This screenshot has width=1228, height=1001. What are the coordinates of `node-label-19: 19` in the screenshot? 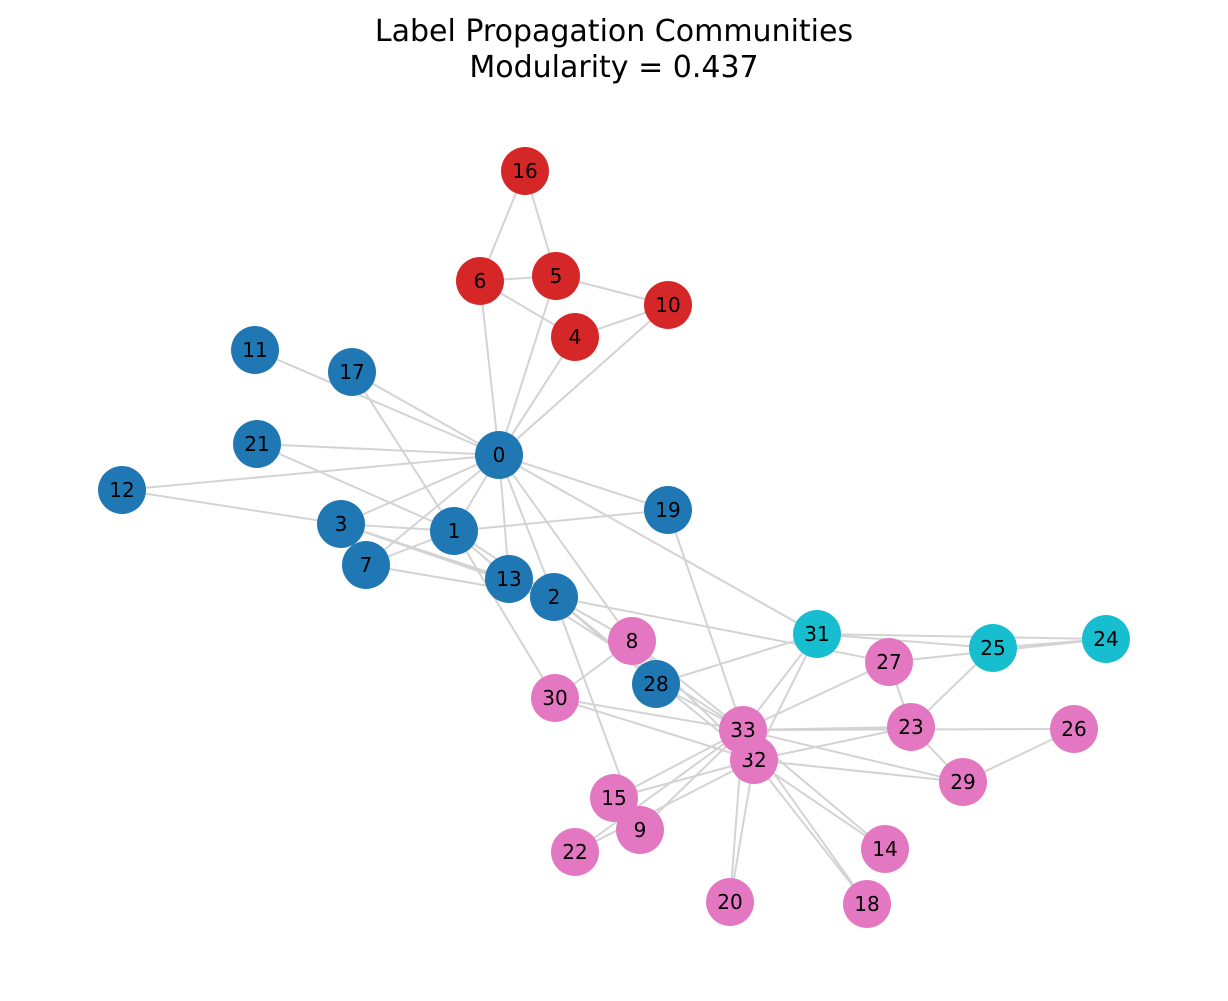 It's located at (667, 510).